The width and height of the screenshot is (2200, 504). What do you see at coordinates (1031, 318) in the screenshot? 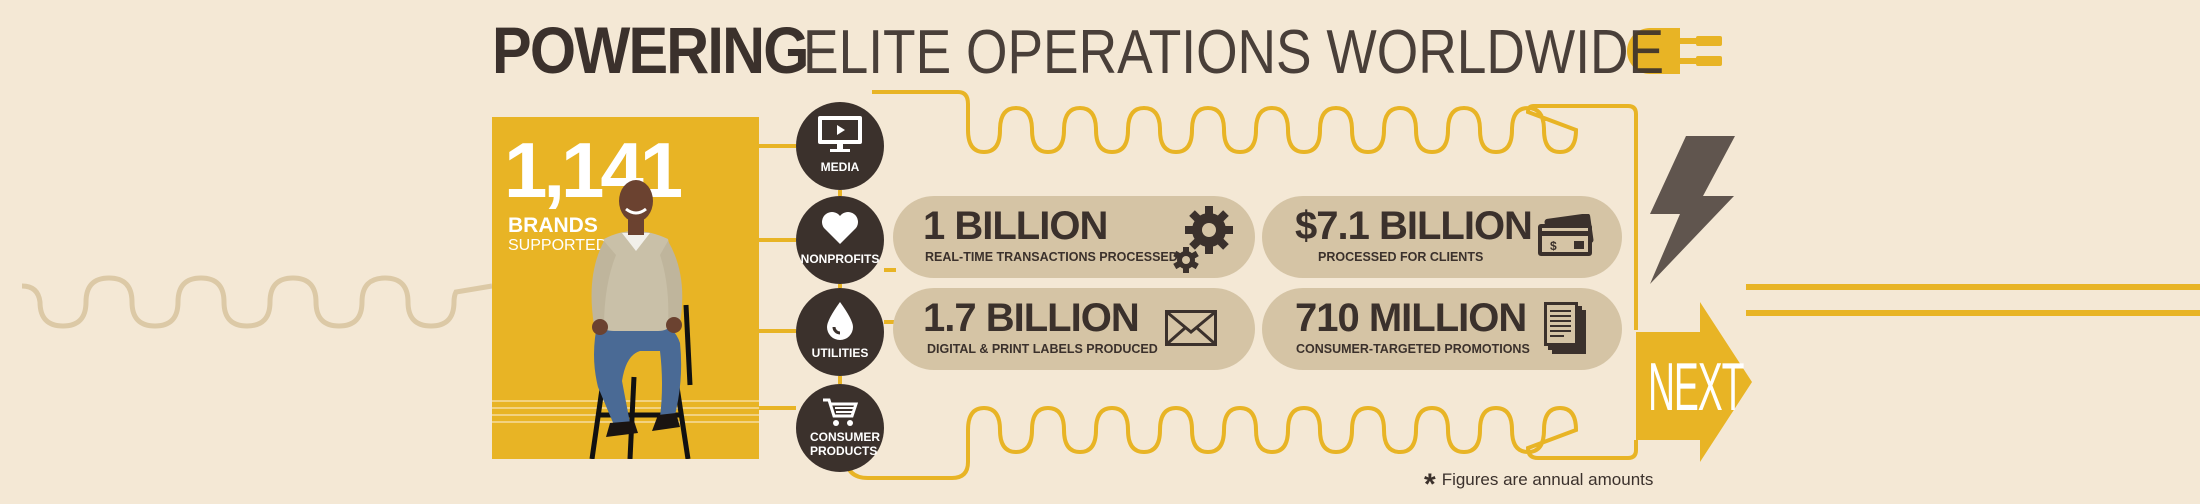
I see `stat-value: 1.7 BILLION` at bounding box center [1031, 318].